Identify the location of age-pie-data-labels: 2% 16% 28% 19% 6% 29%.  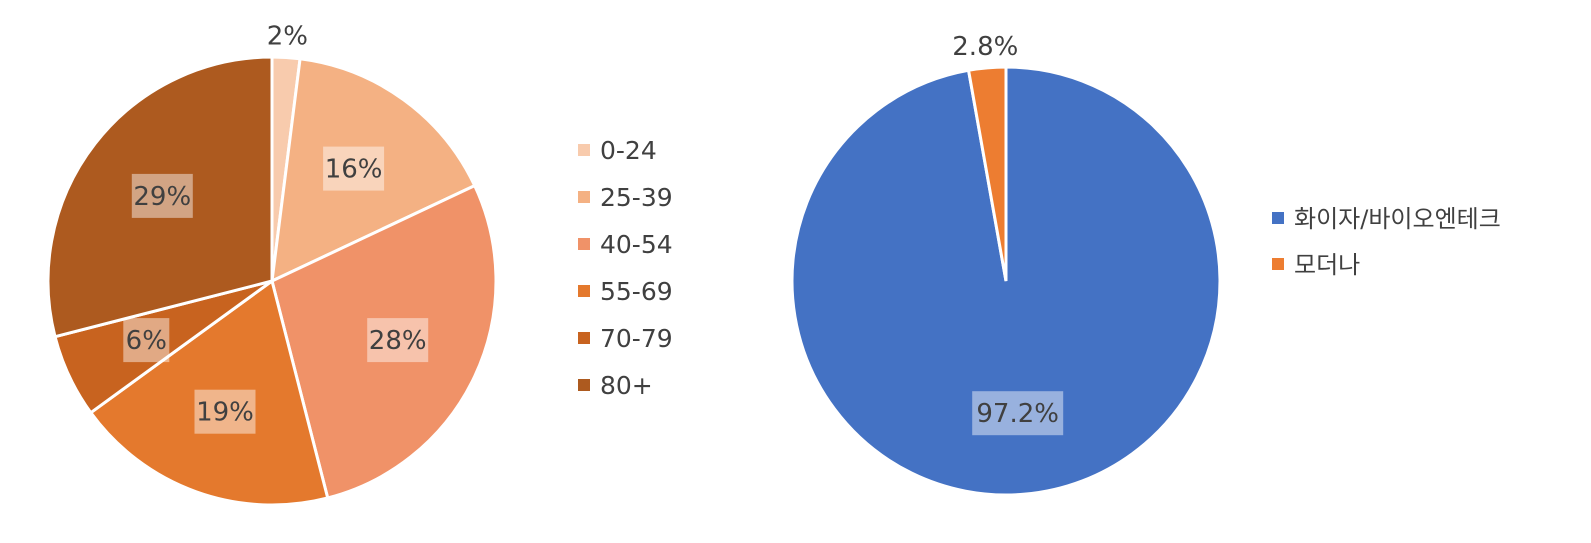
(276, 228).